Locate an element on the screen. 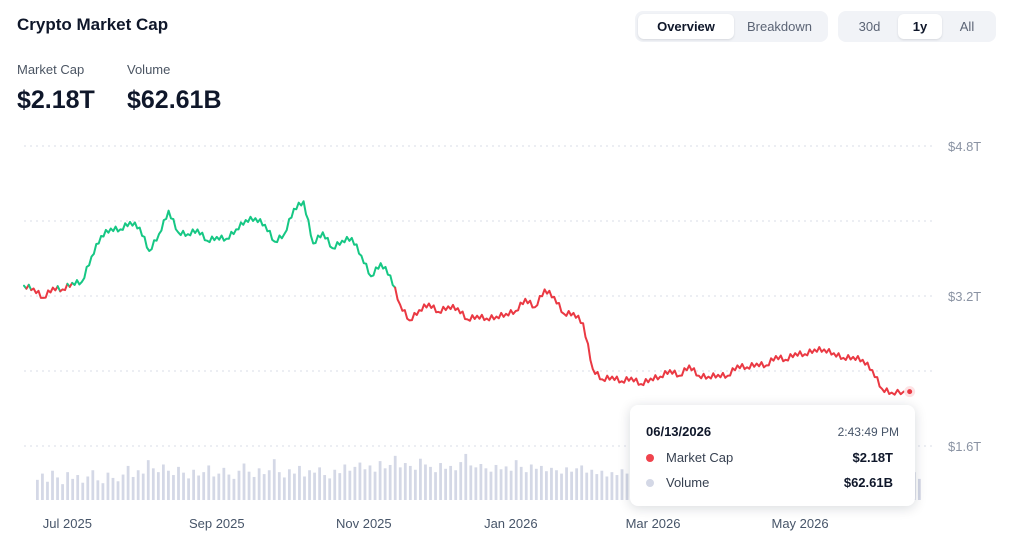  view-toggle: Overview Breakdown is located at coordinates (731, 26).